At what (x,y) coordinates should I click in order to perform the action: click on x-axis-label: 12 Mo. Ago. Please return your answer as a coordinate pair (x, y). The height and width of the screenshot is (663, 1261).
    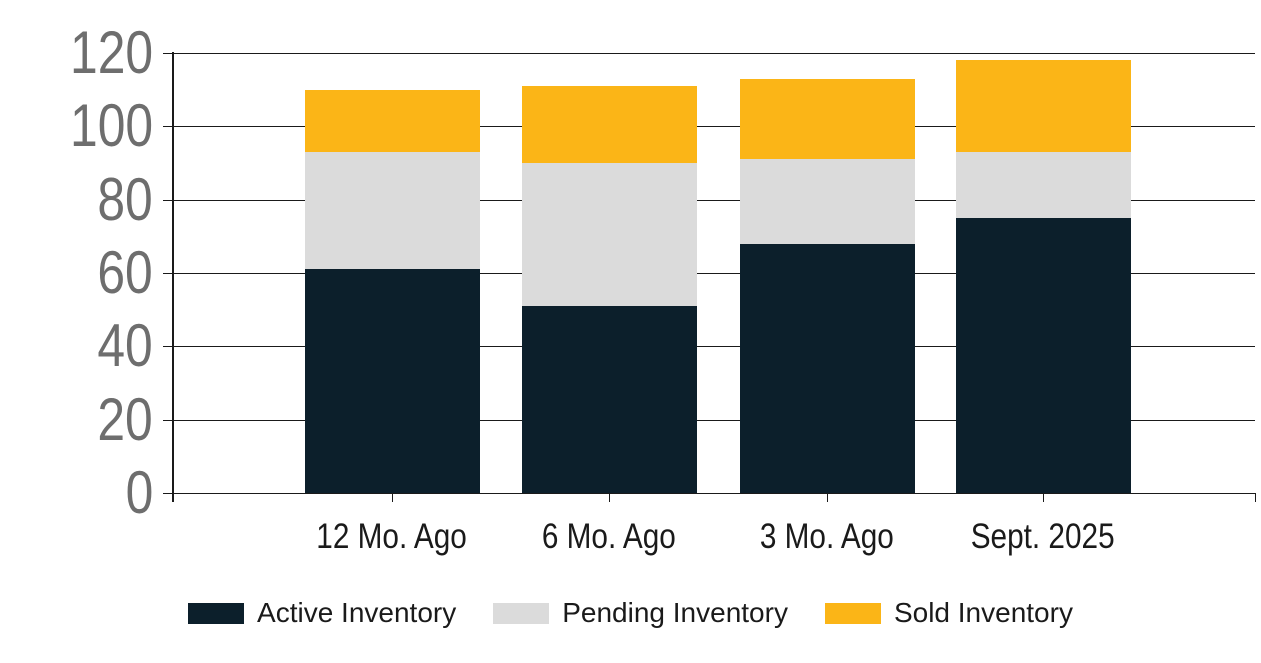
    Looking at the image, I should click on (392, 537).